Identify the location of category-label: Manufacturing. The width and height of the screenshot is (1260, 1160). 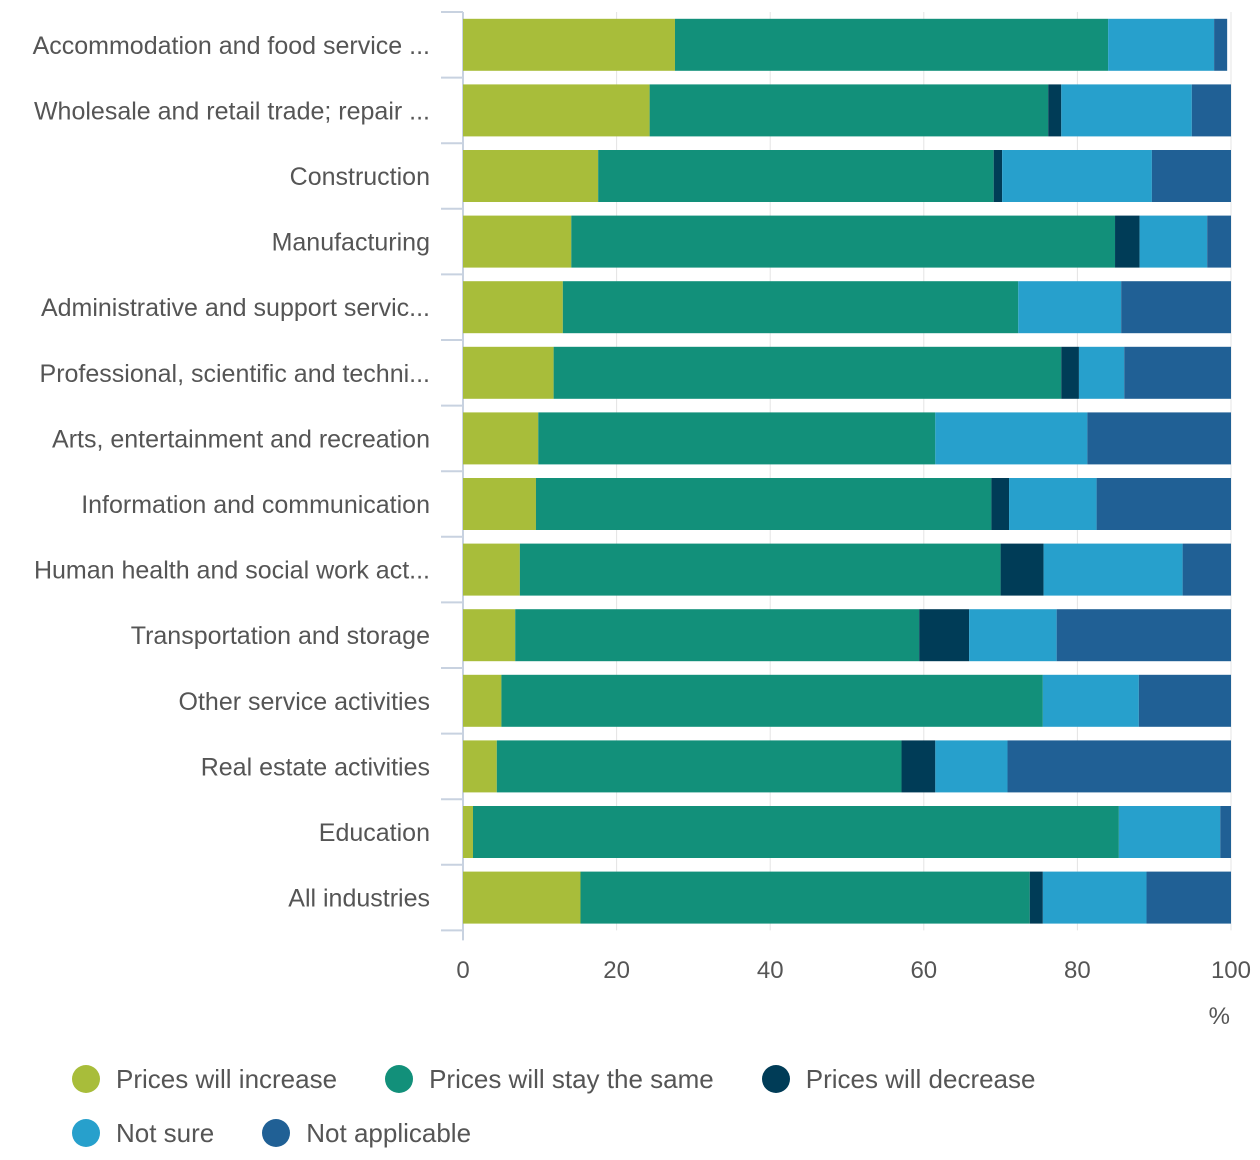
(351, 243).